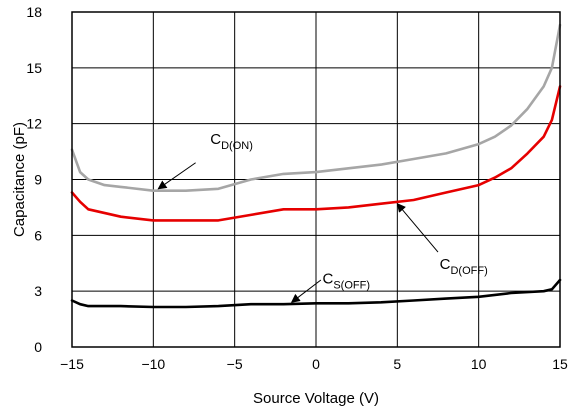 This screenshot has width=570, height=408. Describe the element at coordinates (560, 364) in the screenshot. I see `x-tick-label: 15` at that location.